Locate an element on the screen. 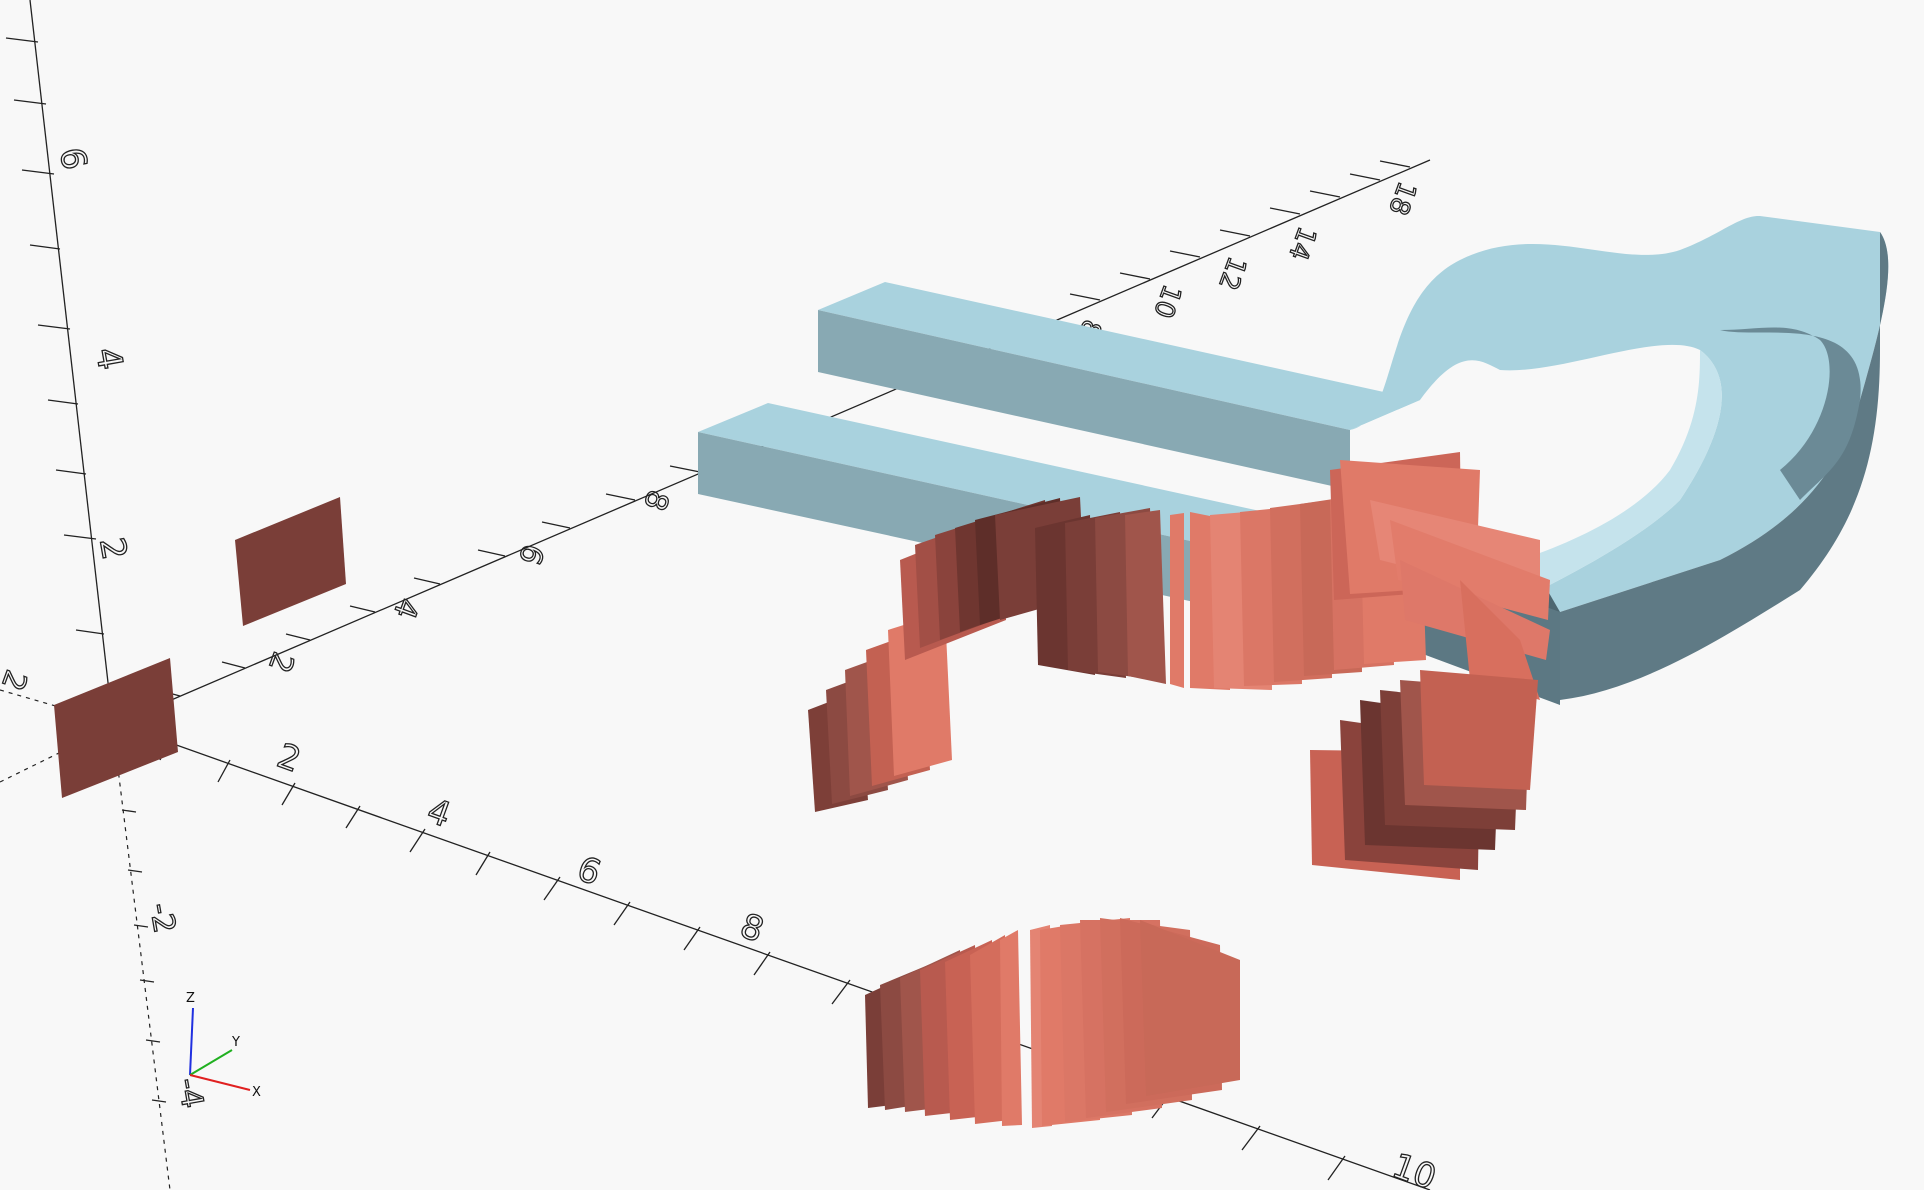 The image size is (1924, 1190). pane-fan-bottom is located at coordinates (1052, 1023).